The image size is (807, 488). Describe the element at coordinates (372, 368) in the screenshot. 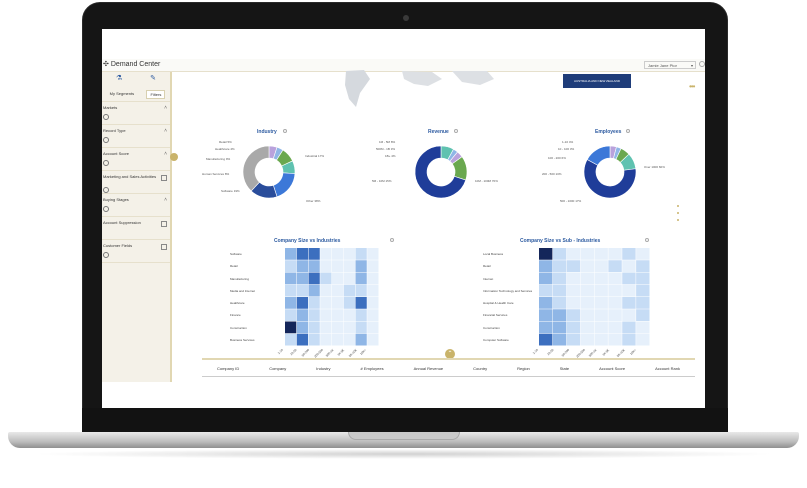

I see `table-column-header: # Employees` at that location.